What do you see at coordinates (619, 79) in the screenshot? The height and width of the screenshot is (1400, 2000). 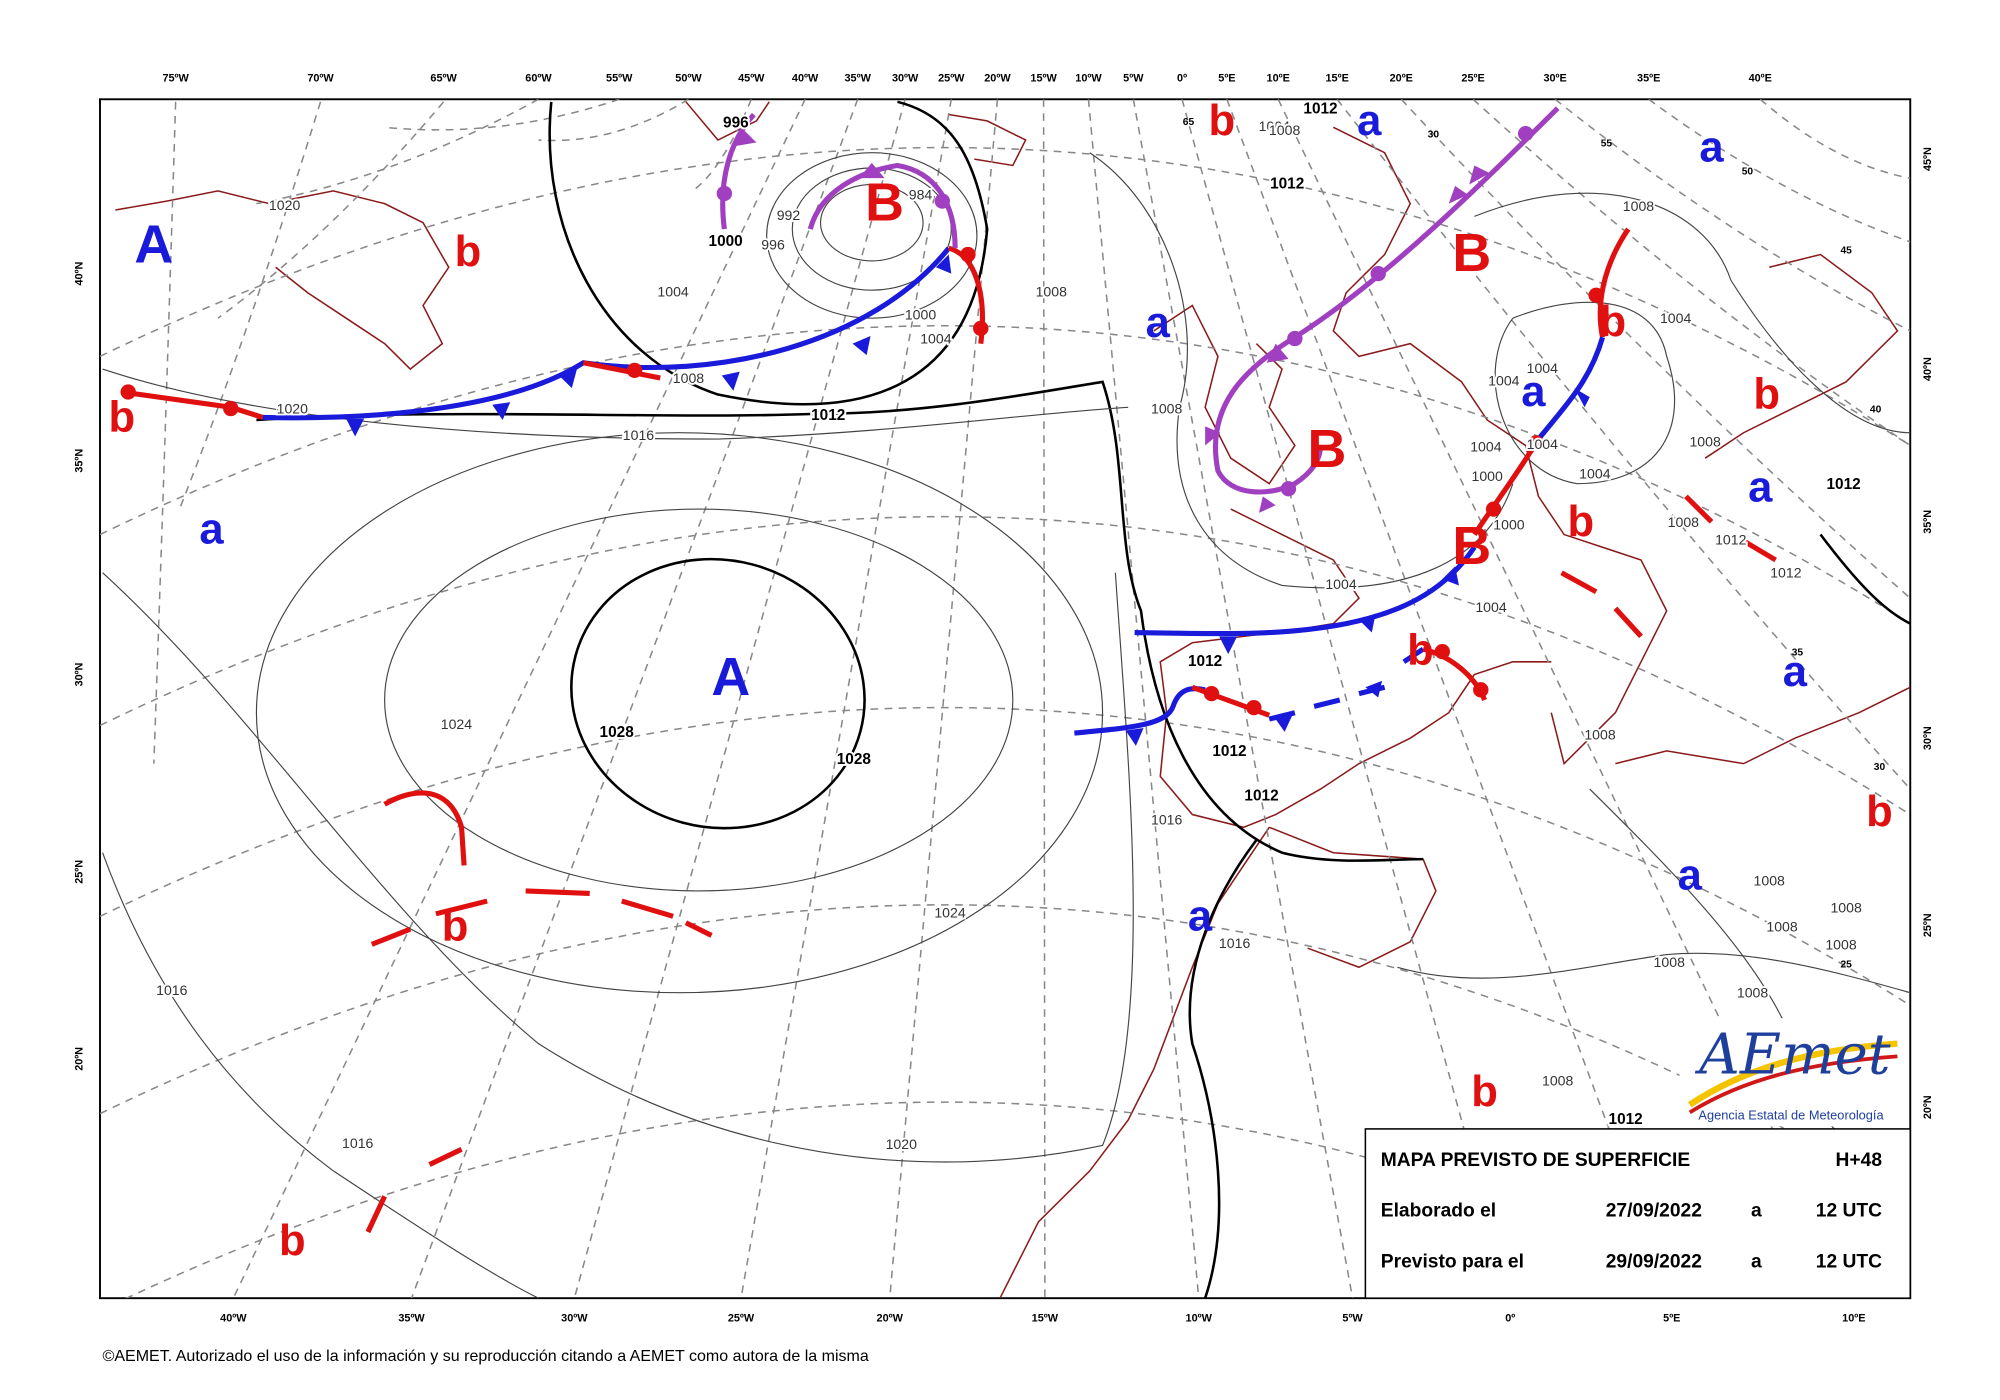 I see `top-lon-label: 55ºW` at bounding box center [619, 79].